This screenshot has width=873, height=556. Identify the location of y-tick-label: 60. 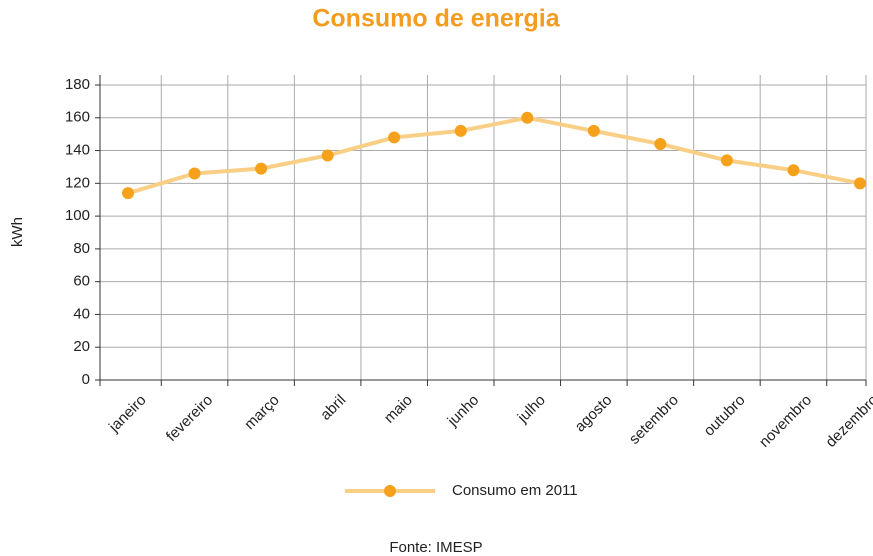
(81, 281).